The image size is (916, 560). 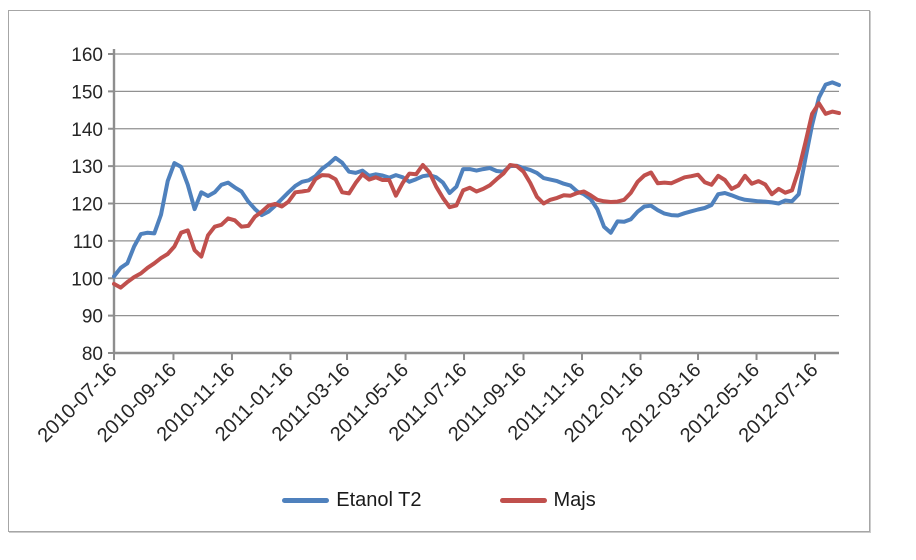 What do you see at coordinates (87, 279) in the screenshot?
I see `y-tick-label: 100` at bounding box center [87, 279].